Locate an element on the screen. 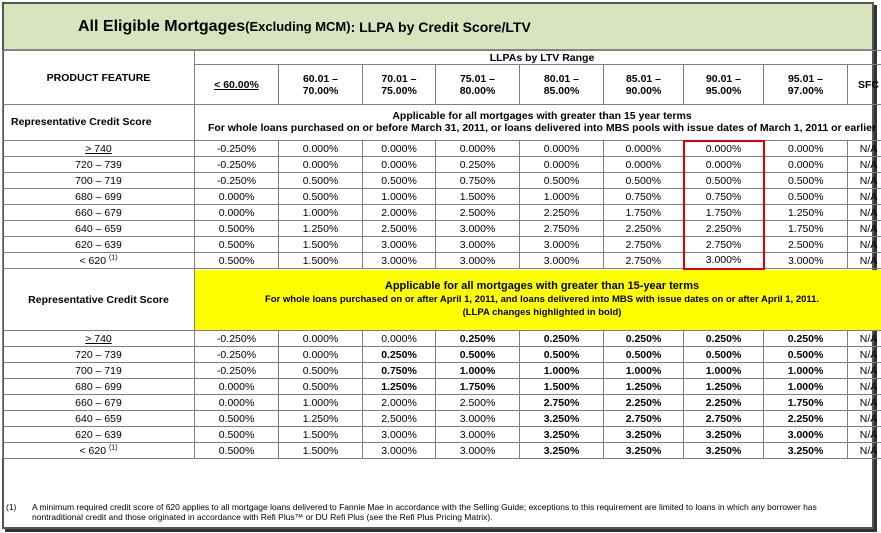 Image resolution: width=881 pixels, height=533 pixels. title-main: All Eligible Mortgages is located at coordinates (162, 26).